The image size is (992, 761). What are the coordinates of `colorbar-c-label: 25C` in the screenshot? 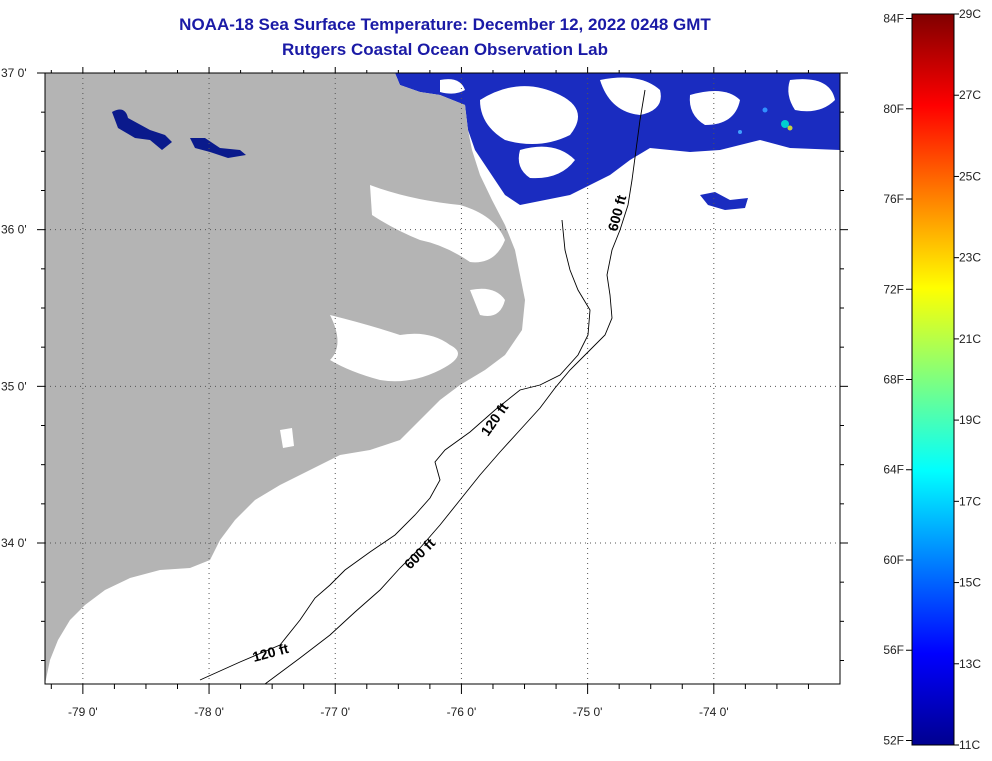 It's located at (970, 176).